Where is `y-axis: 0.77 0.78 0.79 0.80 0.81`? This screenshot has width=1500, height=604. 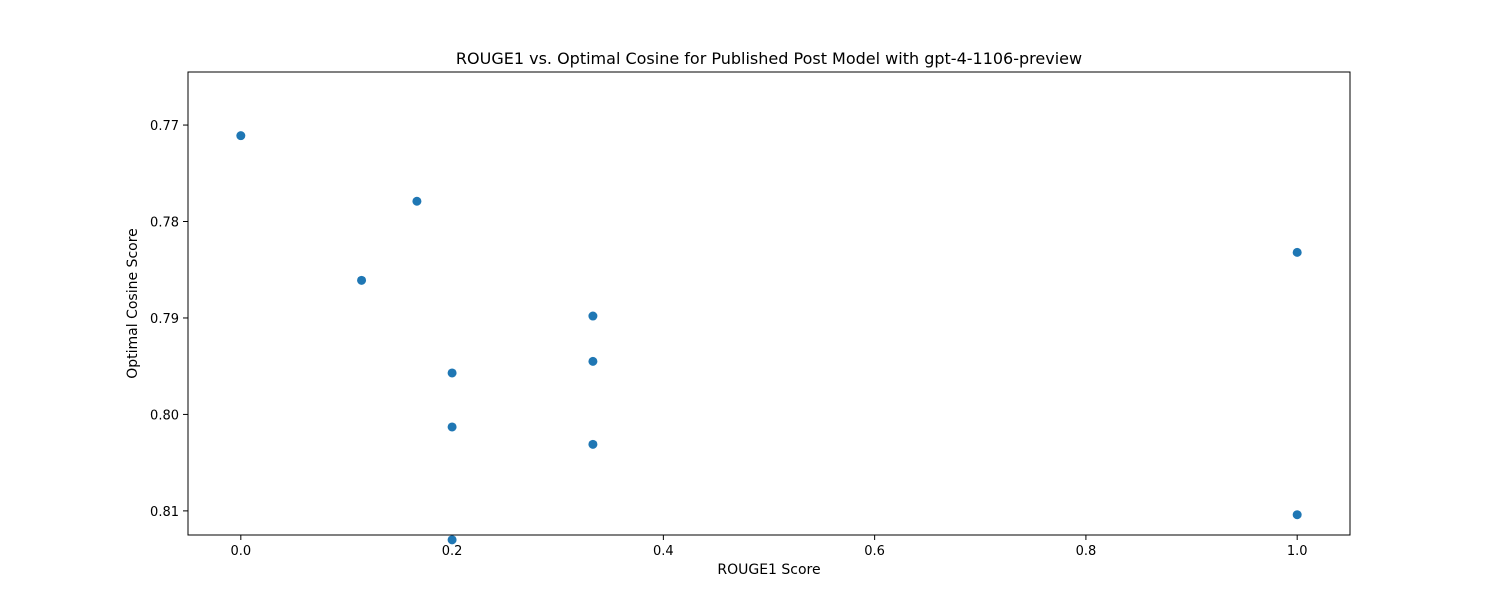
y-axis: 0.77 0.78 0.79 0.80 0.81 is located at coordinates (169, 319).